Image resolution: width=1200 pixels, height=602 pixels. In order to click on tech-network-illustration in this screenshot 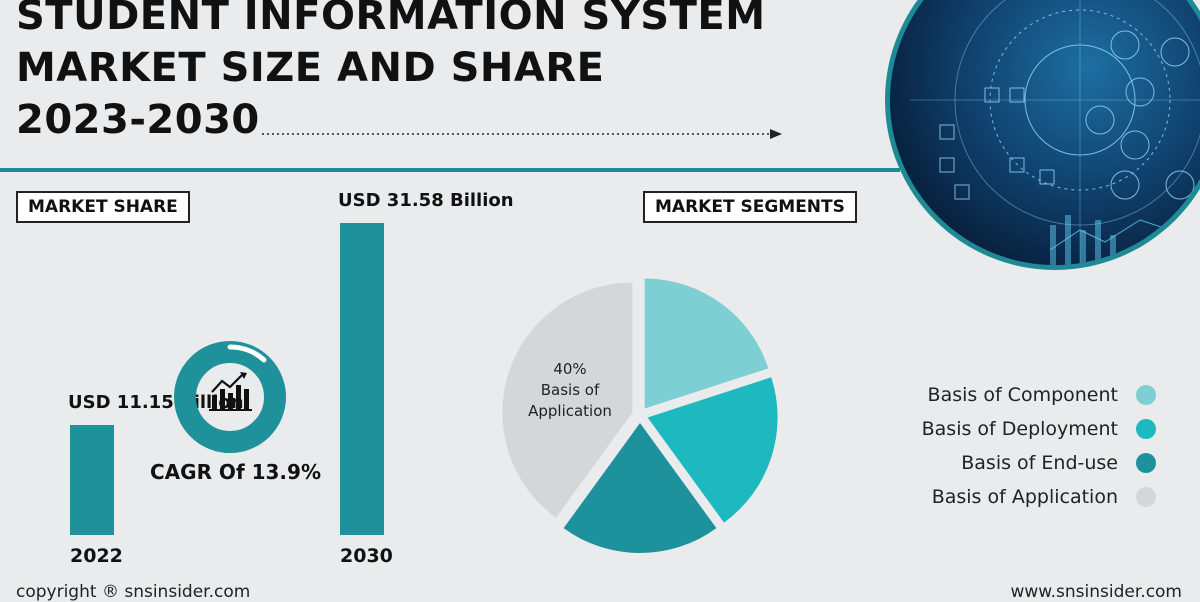, I will do `click(1042, 135)`.